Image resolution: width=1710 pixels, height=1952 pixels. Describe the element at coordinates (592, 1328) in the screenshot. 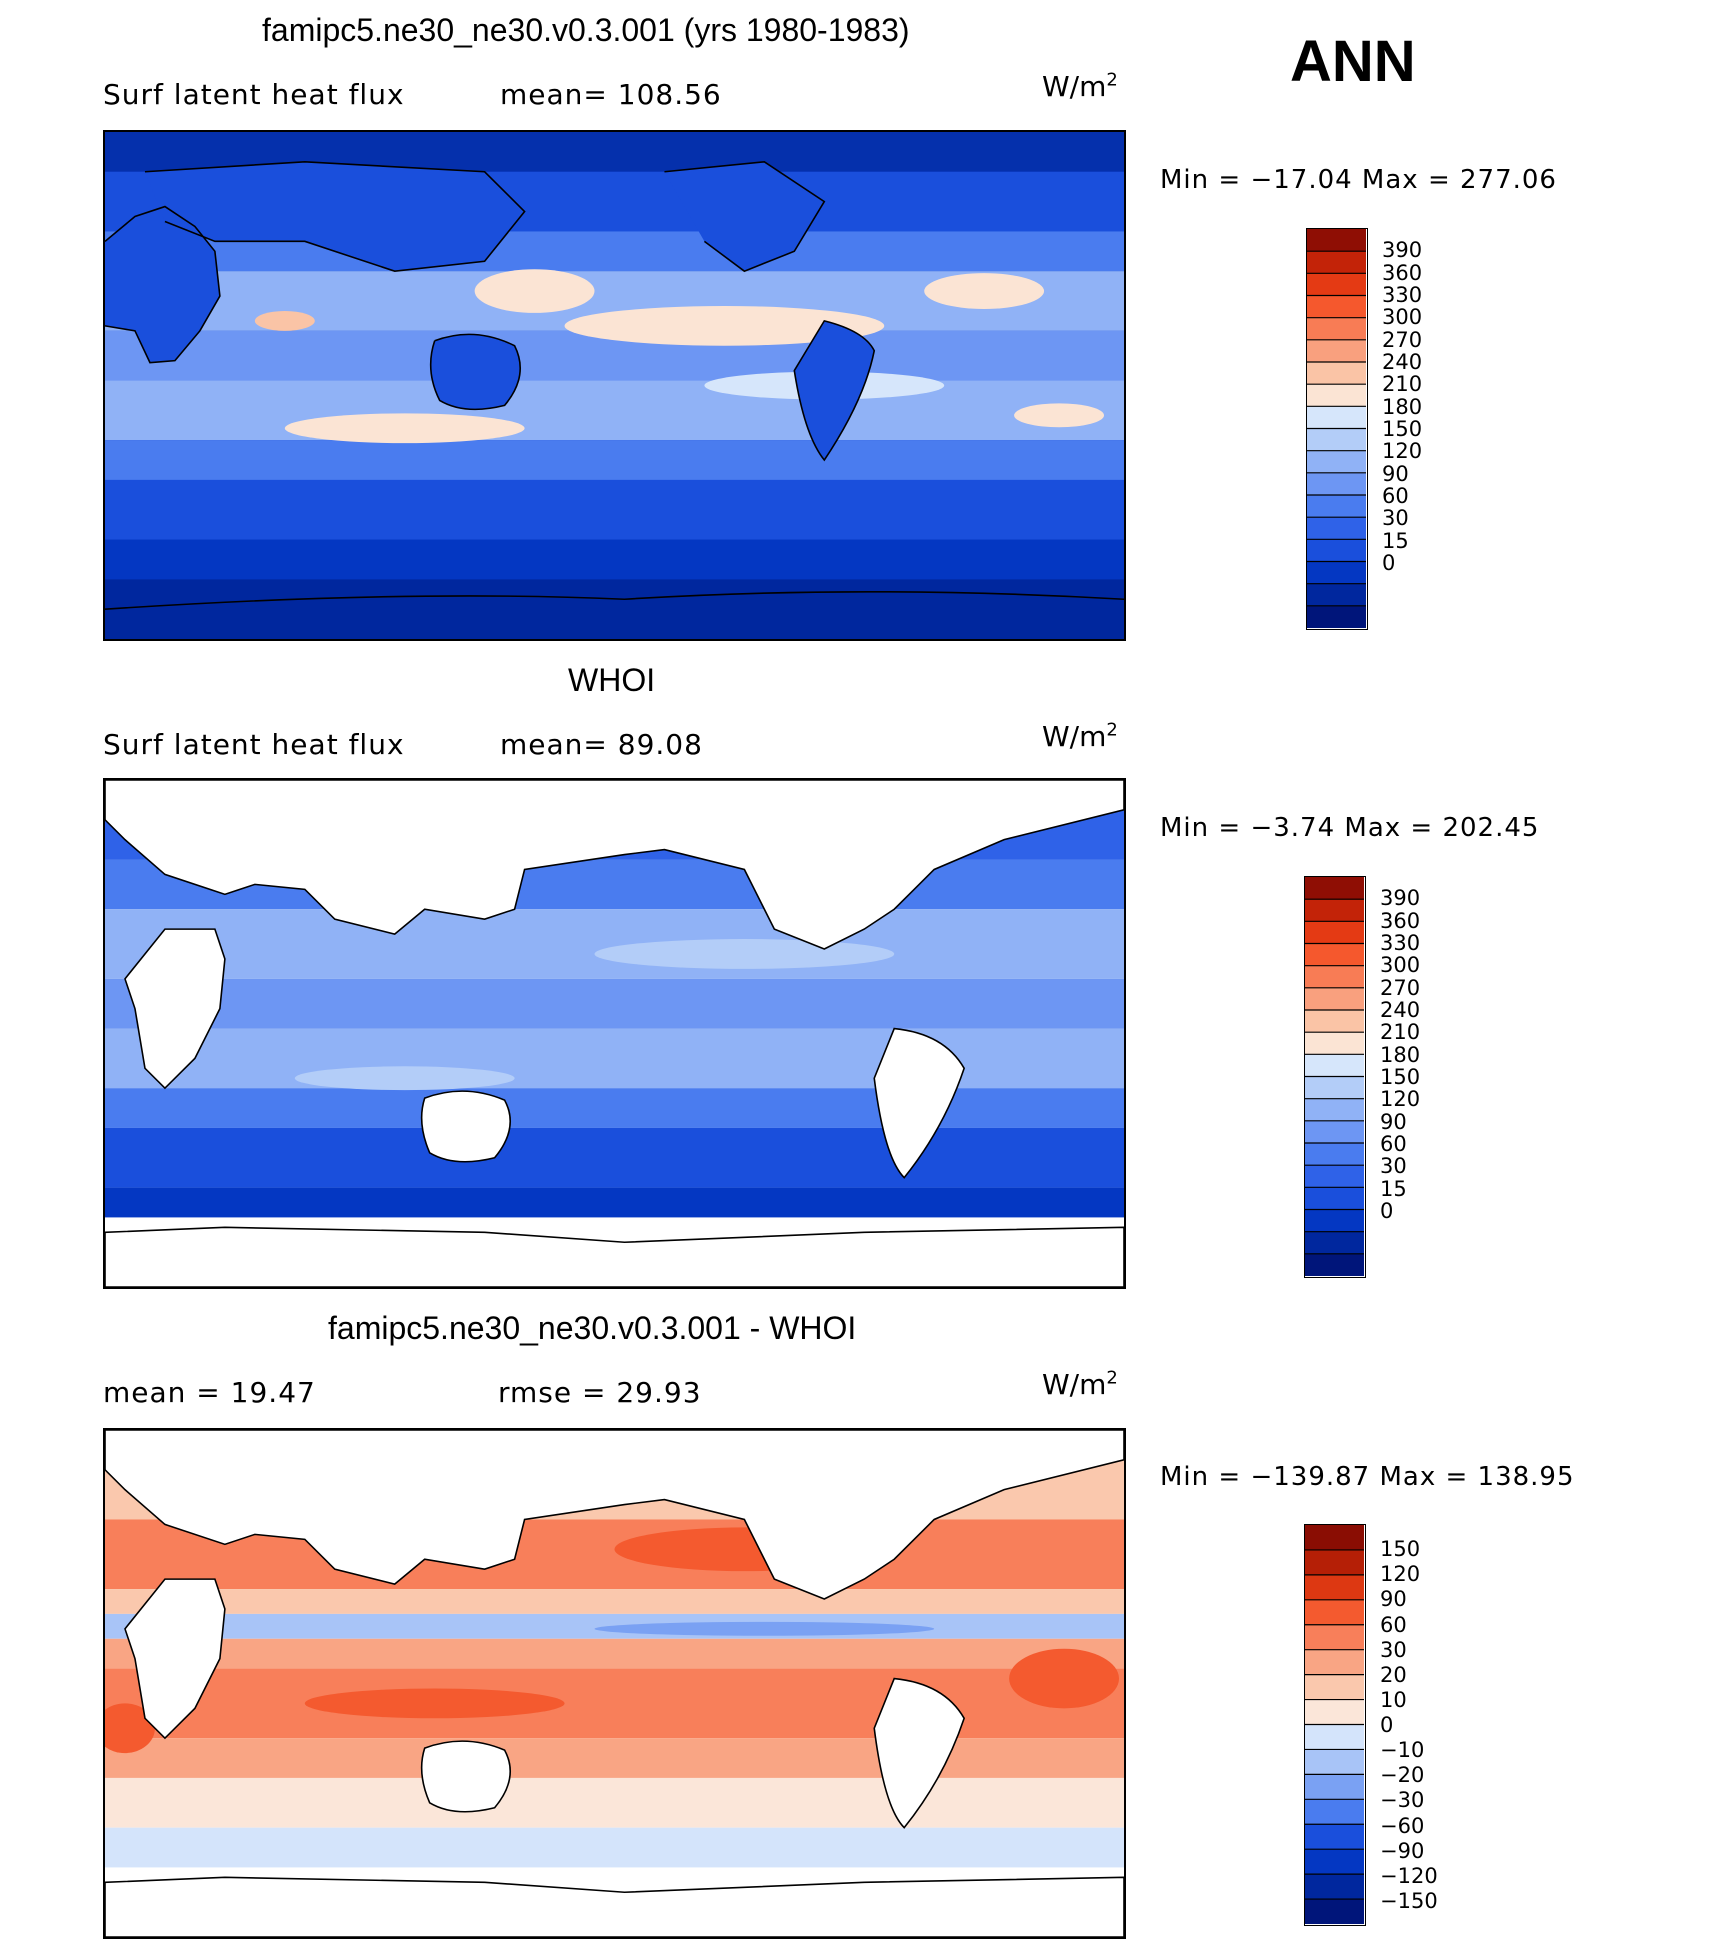

I see `panel-3-title: famipc5.ne30_ne30.v0.3.001 - WHOI` at that location.